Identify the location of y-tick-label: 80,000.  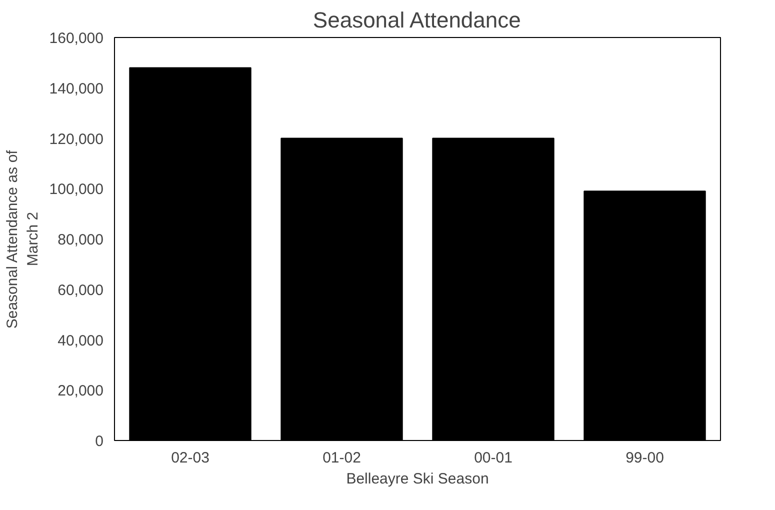
(81, 240).